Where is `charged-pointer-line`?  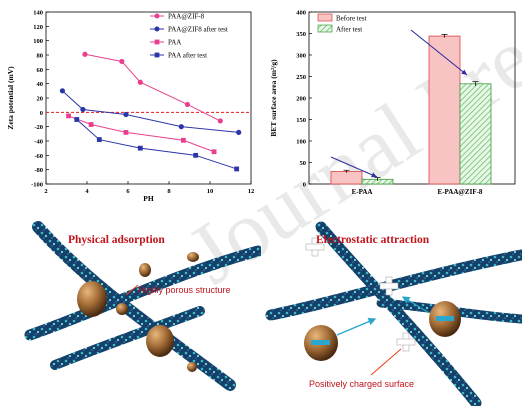 charged-pointer-line is located at coordinates (386, 362).